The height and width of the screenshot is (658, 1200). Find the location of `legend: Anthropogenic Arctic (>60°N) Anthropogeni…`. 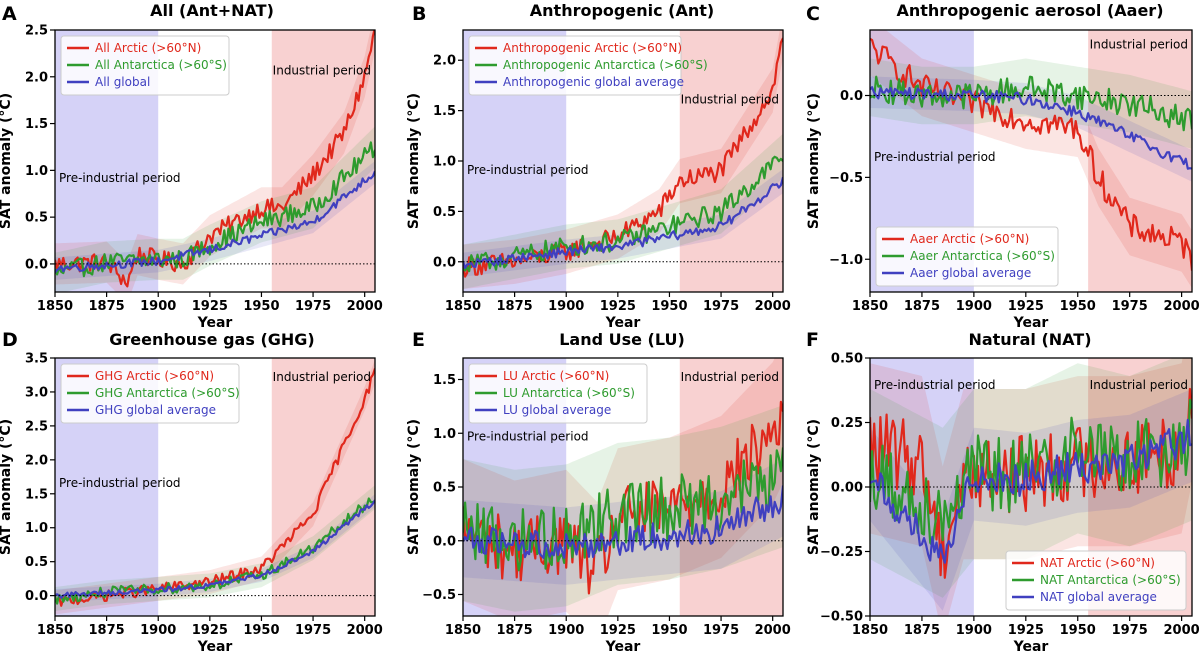

legend: Anthropogenic Arctic (>60°N) Anthropogeni… is located at coordinates (588, 65).